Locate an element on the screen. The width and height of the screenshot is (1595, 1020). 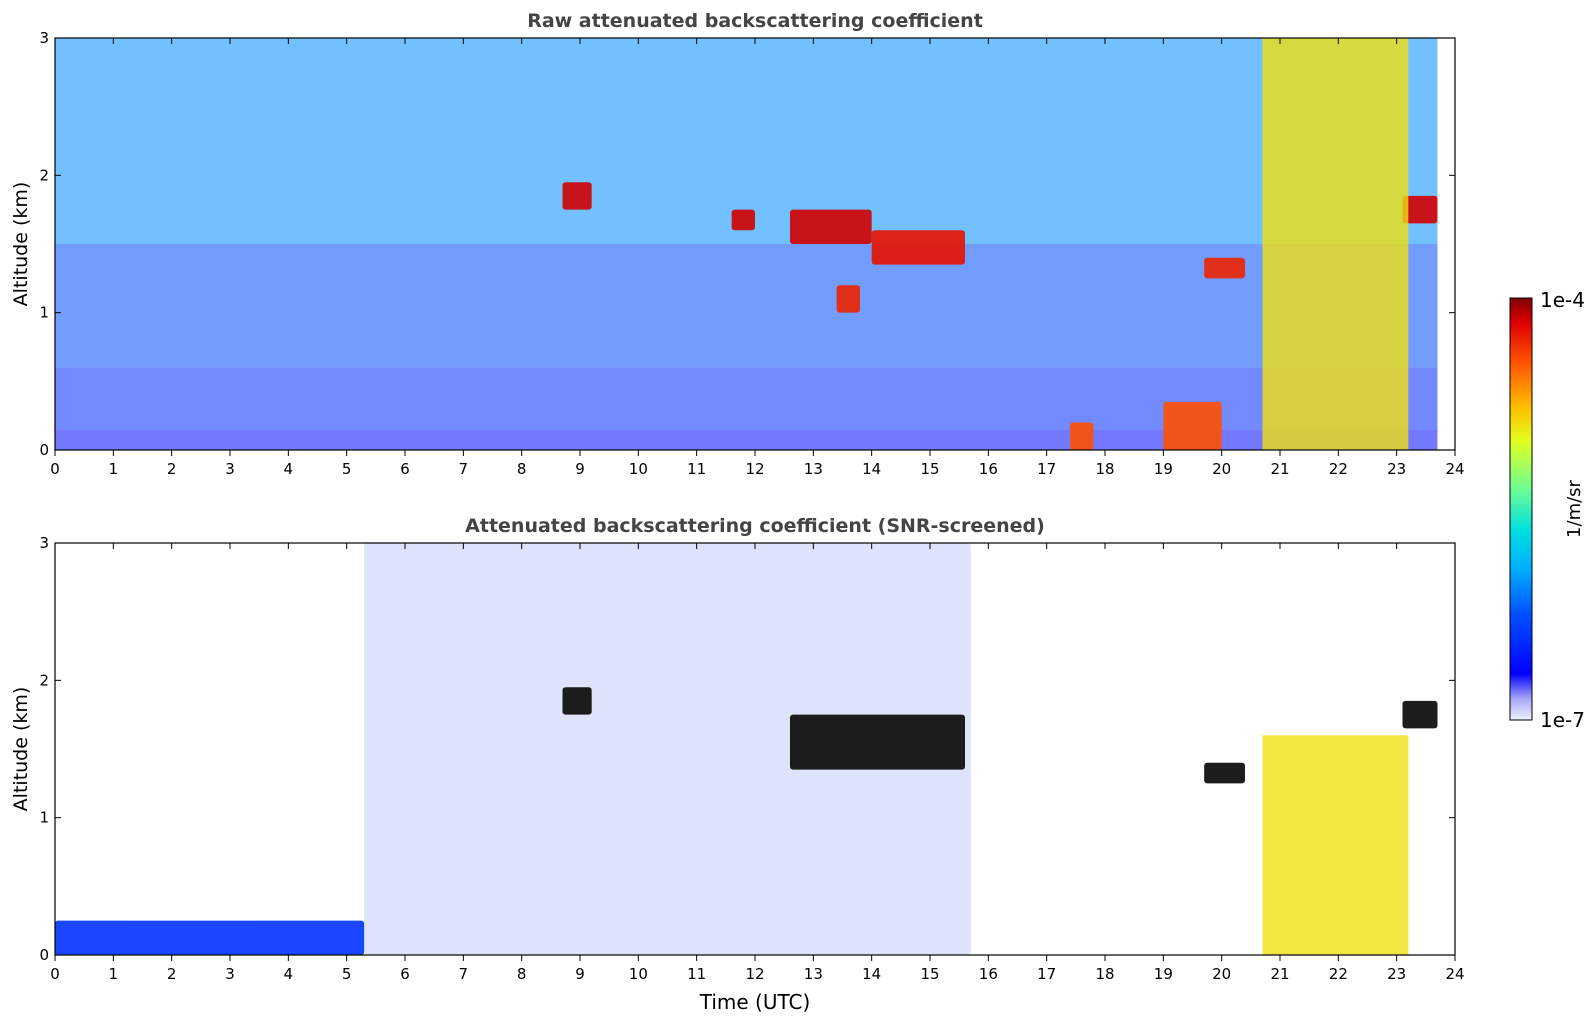
colorbar-max-label: 1e-4 is located at coordinates (1562, 300).